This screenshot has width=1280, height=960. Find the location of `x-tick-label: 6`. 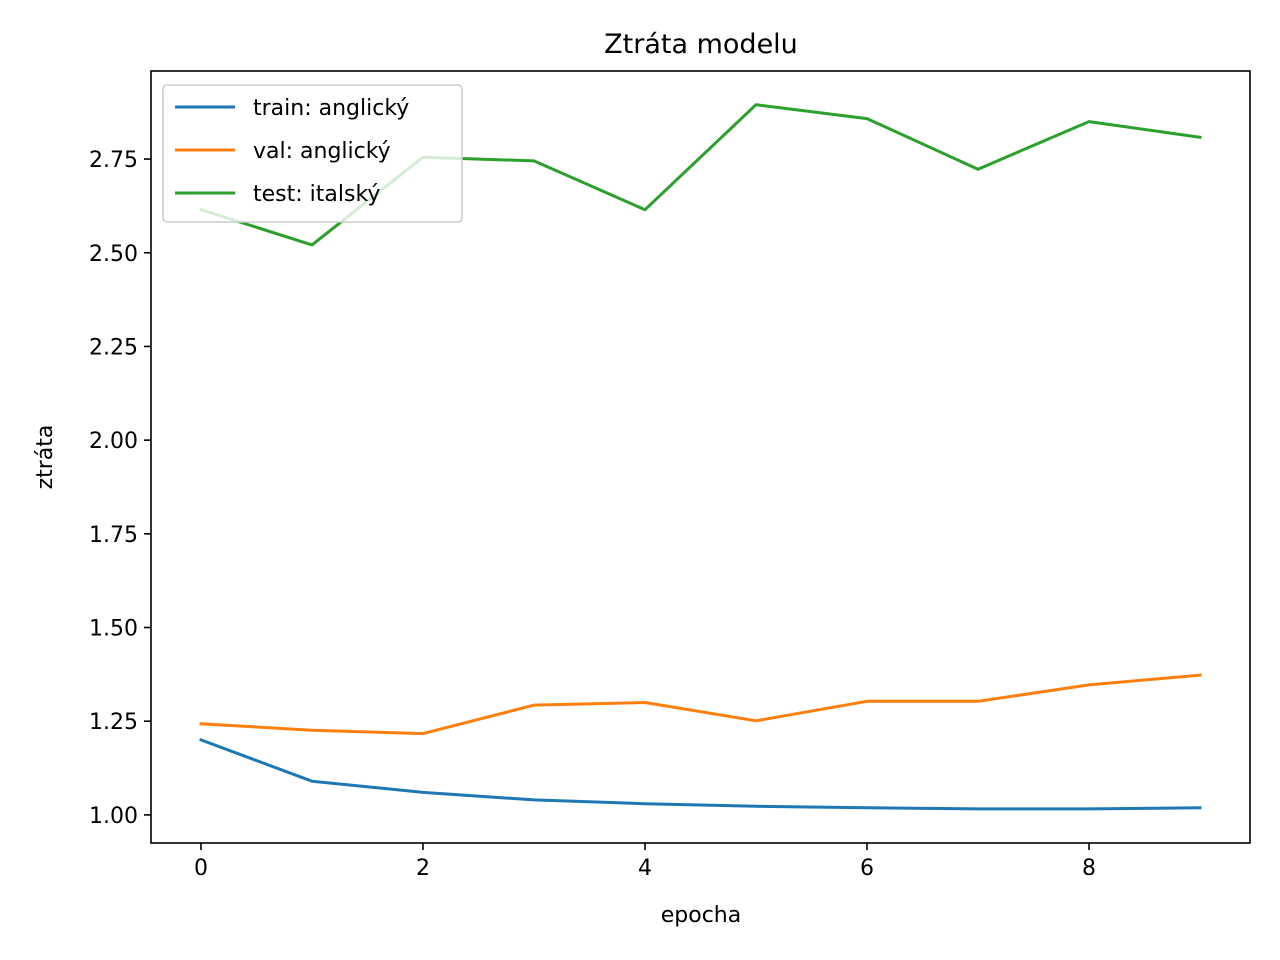

x-tick-label: 6 is located at coordinates (867, 868).